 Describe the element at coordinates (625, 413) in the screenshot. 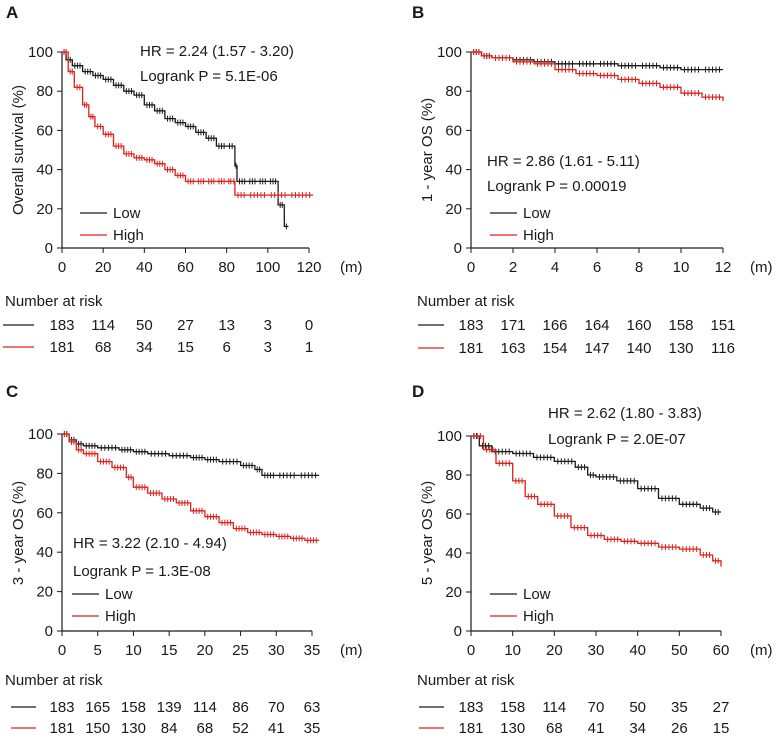

I see `panel-d-hr: HR = 2.62 (1.80 - 3.83)` at that location.